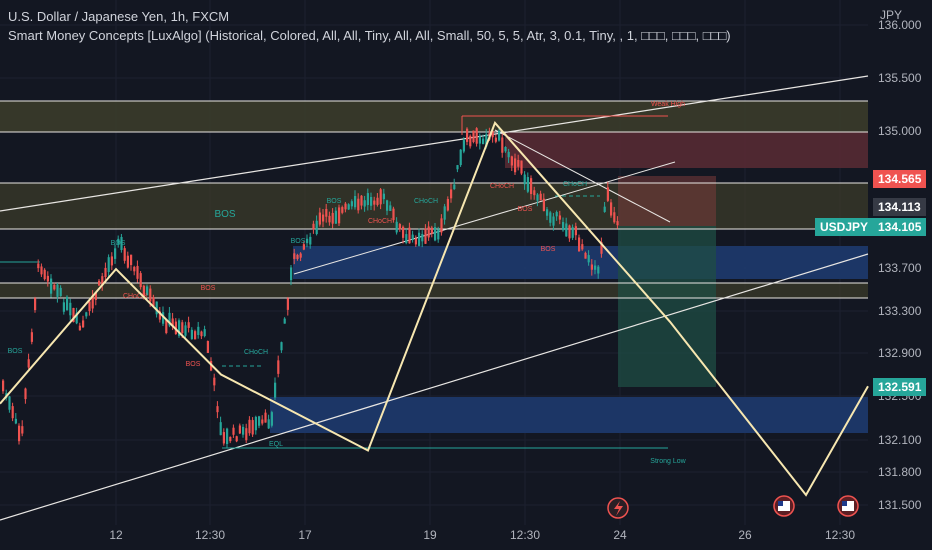 The image size is (932, 550). I want to click on us-flag-glyph-icon, so click(848, 506).